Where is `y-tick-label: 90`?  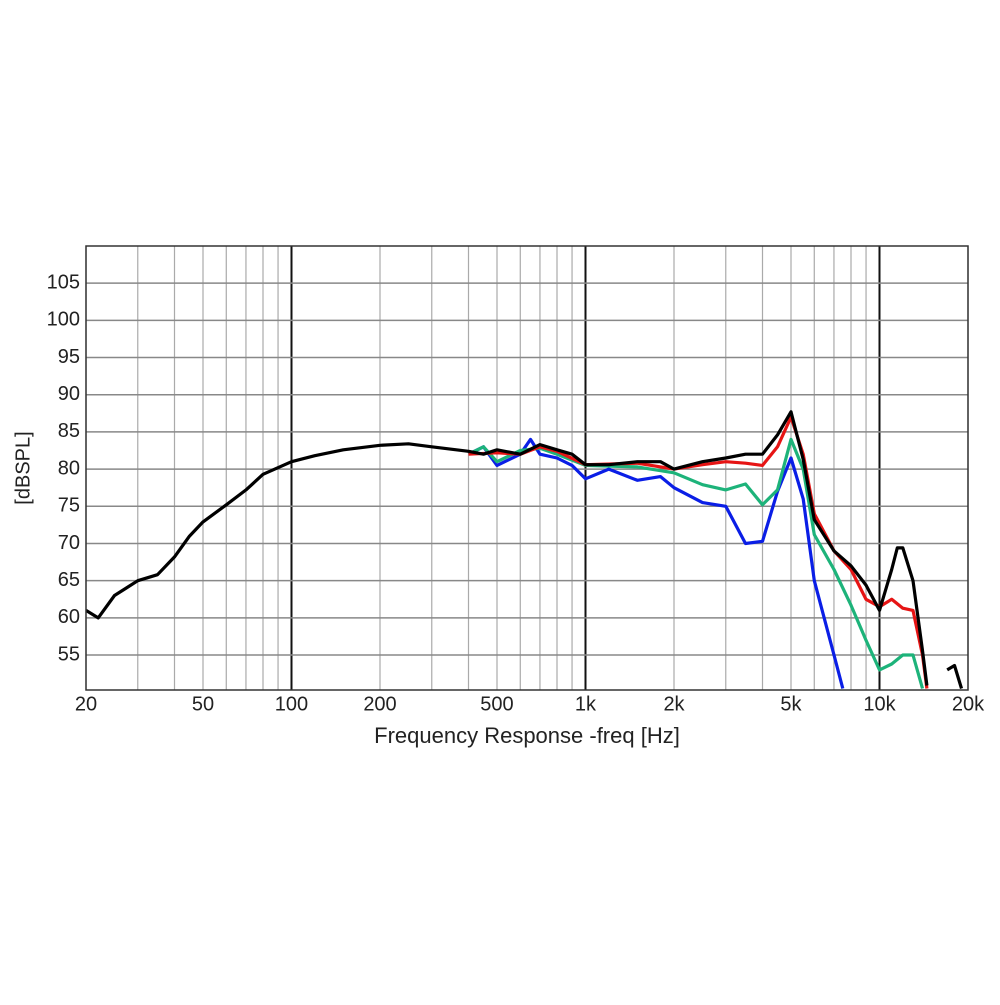
y-tick-label: 90 is located at coordinates (69, 394).